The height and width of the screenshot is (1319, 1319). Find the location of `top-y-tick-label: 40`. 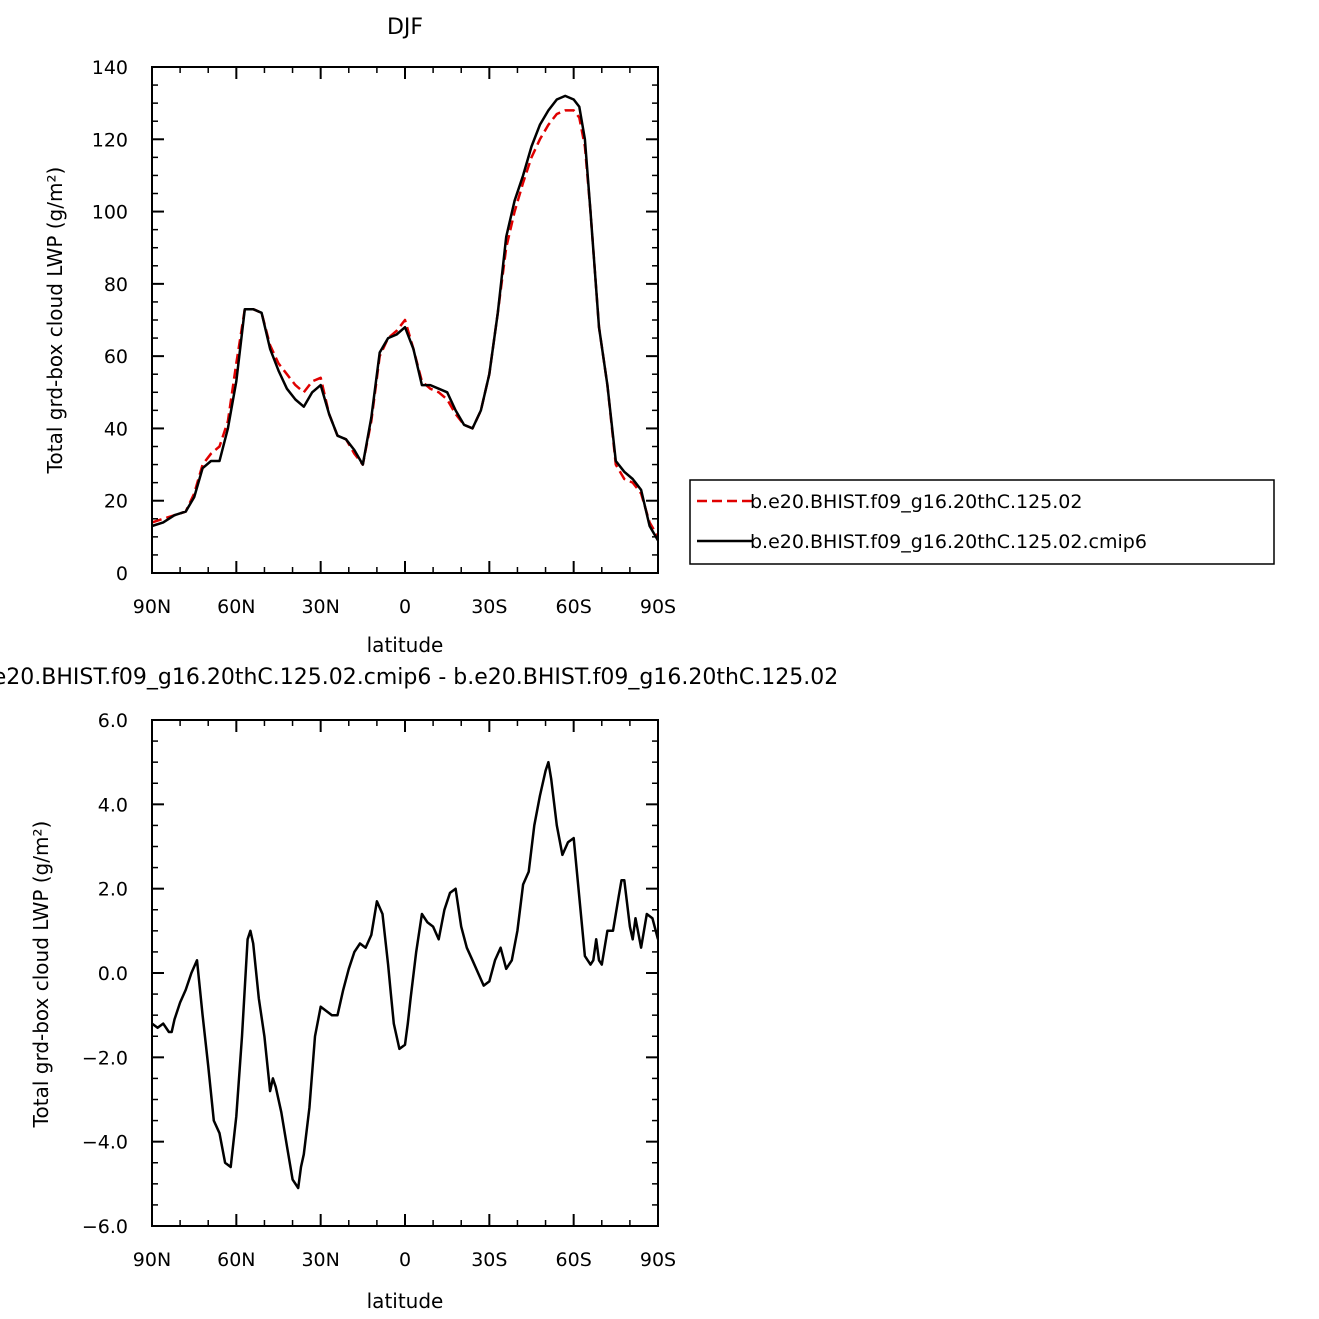

top-y-tick-label: 40 is located at coordinates (116, 429).